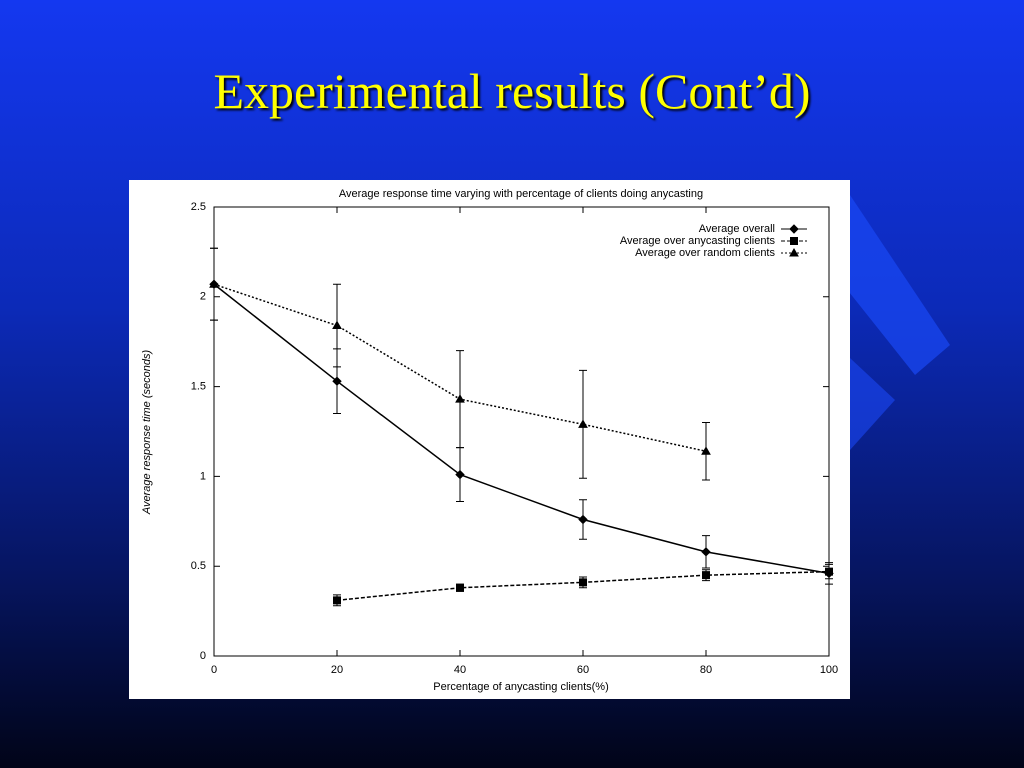 This screenshot has width=1024, height=768. What do you see at coordinates (198, 207) in the screenshot?
I see `y-tick-label: 2.5` at bounding box center [198, 207].